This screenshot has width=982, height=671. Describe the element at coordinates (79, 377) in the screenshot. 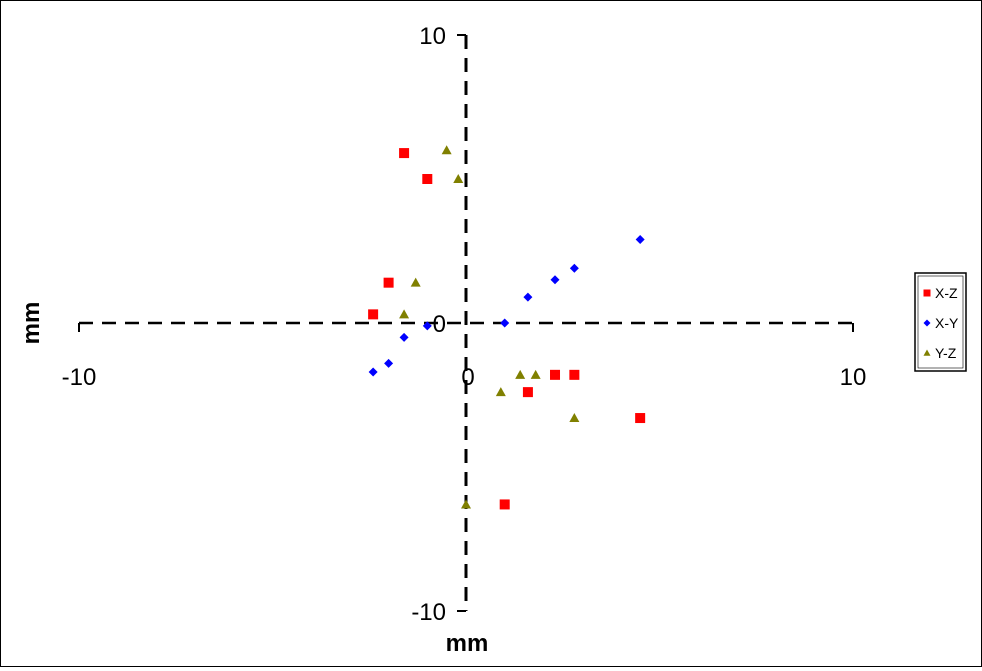

I see `x-tick-label: -10` at that location.